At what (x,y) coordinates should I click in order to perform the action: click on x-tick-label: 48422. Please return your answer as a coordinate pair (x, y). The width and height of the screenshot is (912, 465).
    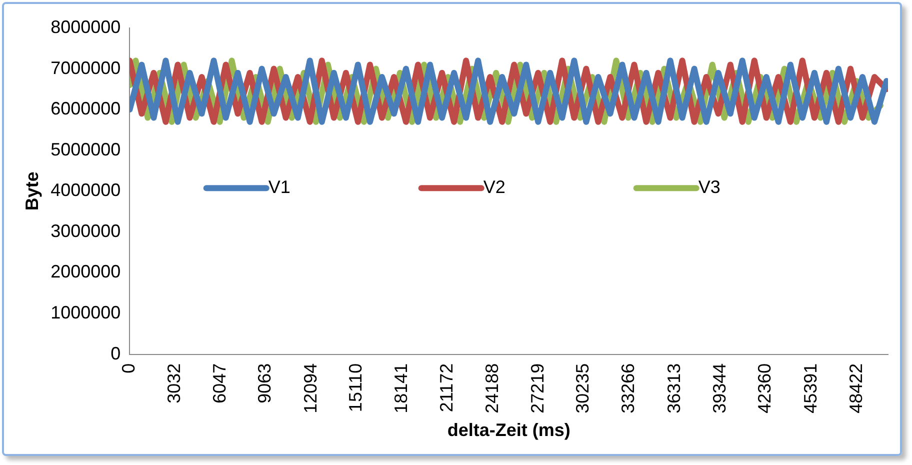
    Looking at the image, I should click on (856, 388).